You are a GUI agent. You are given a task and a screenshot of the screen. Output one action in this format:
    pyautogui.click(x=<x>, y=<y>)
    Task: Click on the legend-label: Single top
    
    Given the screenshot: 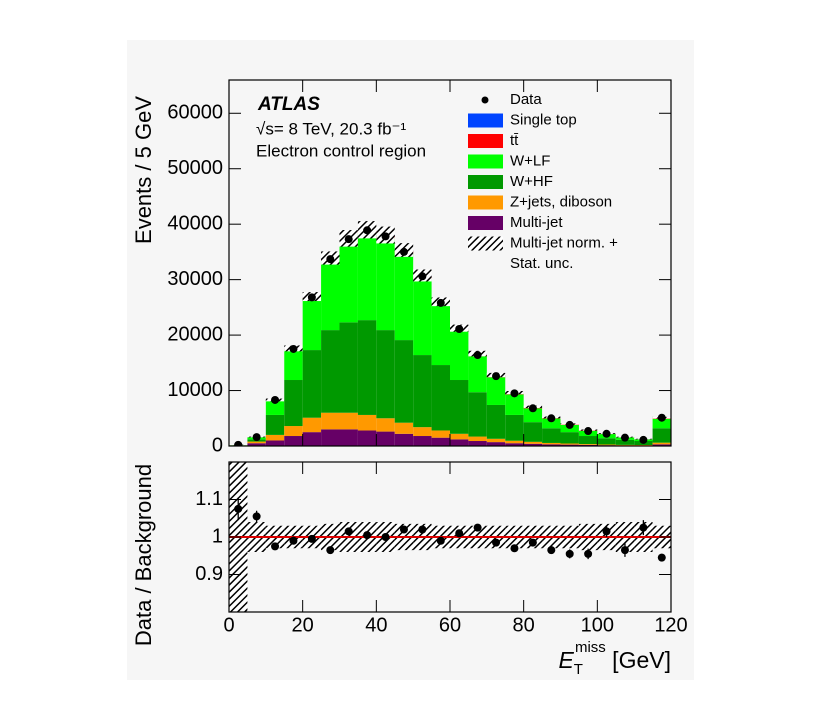 What is the action you would take?
    pyautogui.click(x=543, y=119)
    